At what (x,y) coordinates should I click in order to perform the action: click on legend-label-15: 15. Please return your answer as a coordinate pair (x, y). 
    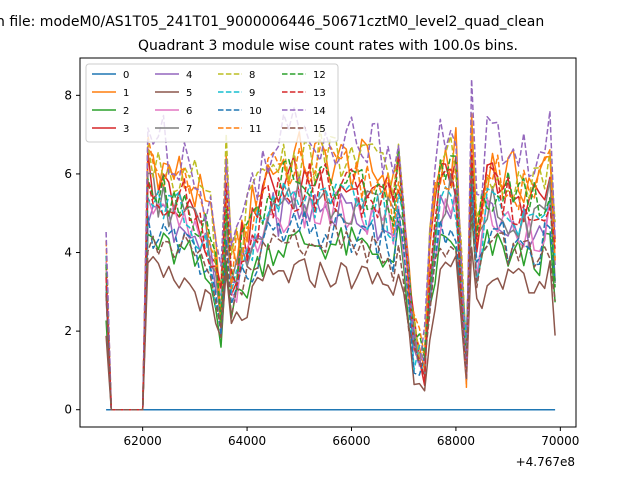
    Looking at the image, I should click on (319, 129).